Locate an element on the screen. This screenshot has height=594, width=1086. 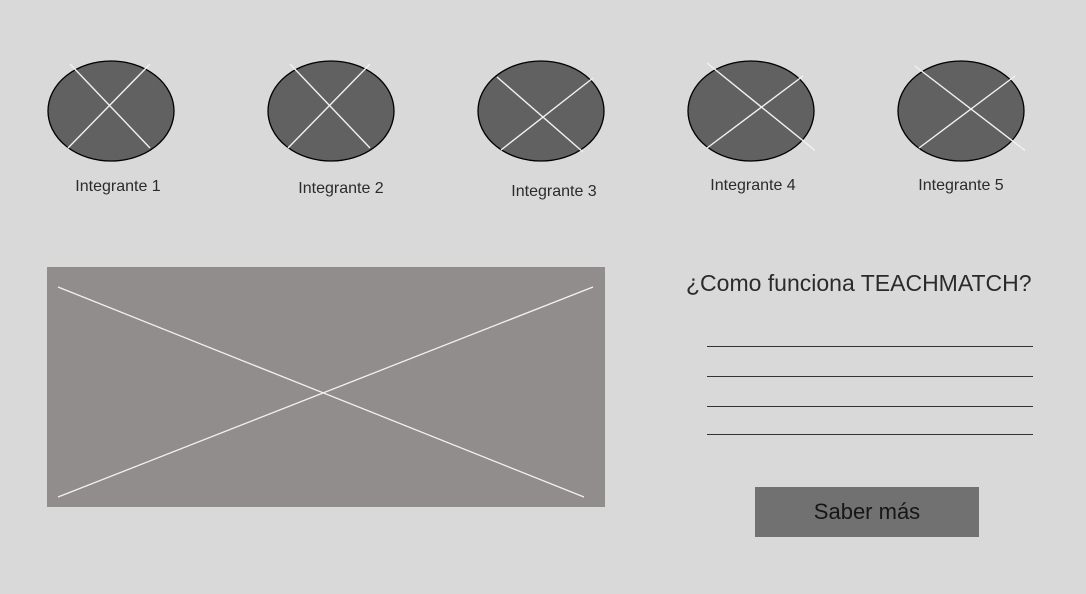
member-name: Integrante 2 is located at coordinates (341, 188).